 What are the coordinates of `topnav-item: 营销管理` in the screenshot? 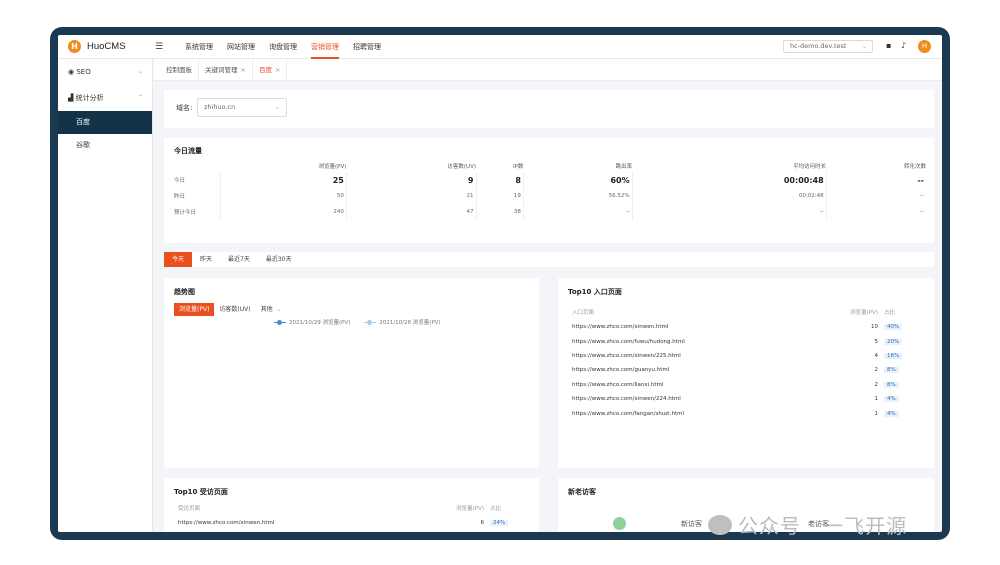 It's located at (325, 47).